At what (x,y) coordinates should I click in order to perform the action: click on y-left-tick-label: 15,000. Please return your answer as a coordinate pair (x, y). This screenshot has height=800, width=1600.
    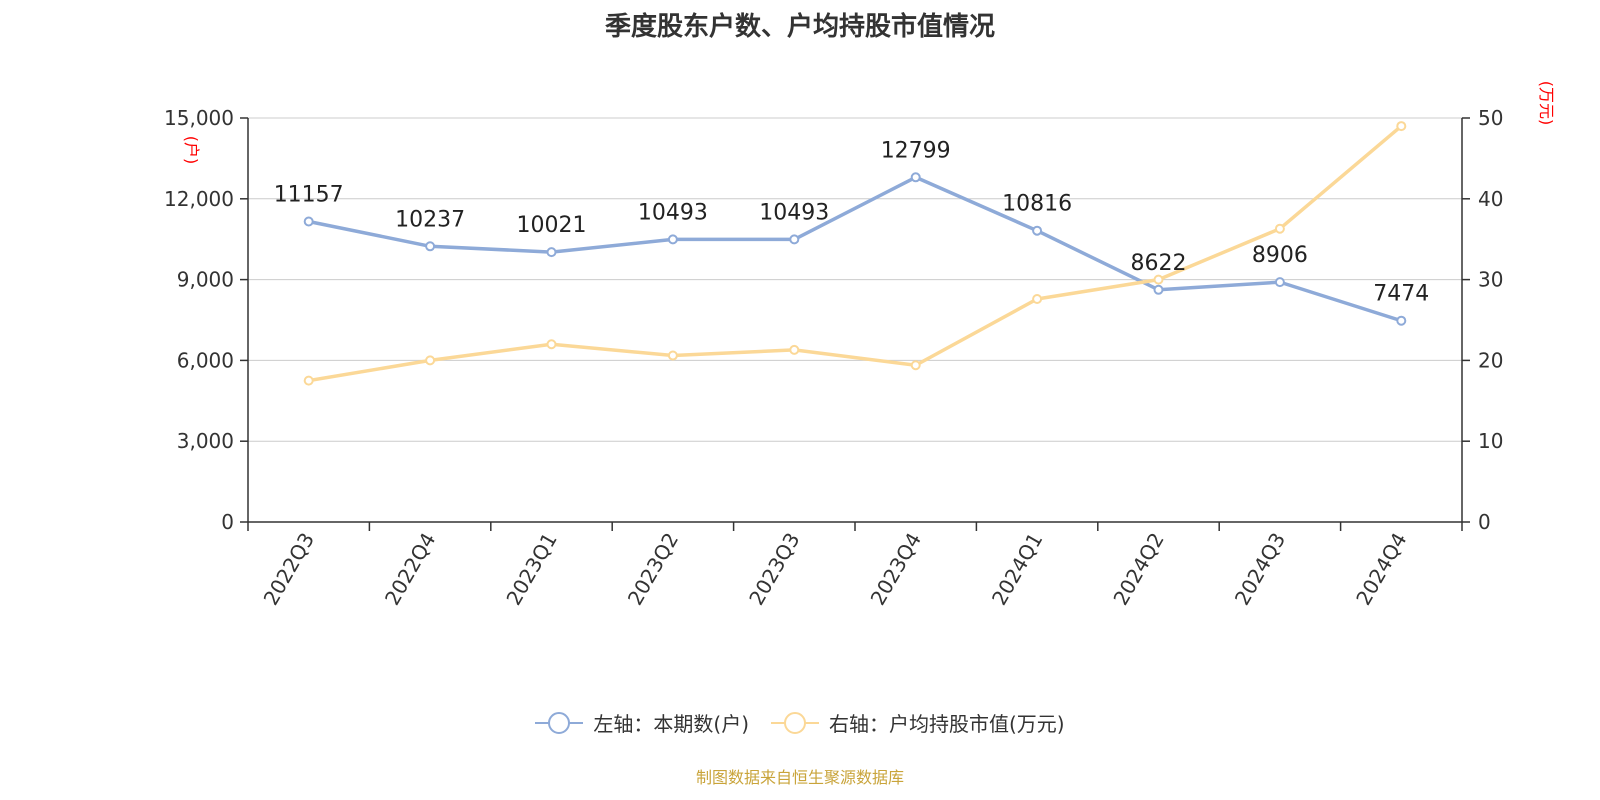
    Looking at the image, I should click on (199, 118).